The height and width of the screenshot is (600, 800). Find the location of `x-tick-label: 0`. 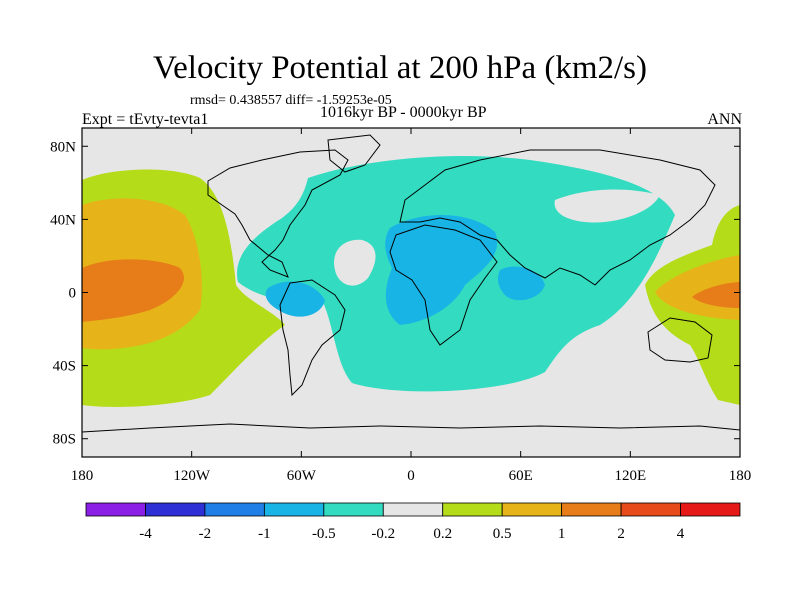

x-tick-label: 0 is located at coordinates (411, 476).